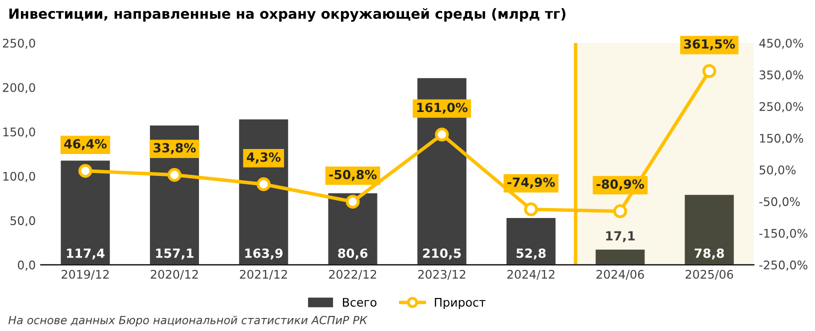 Image resolution: width=815 pixels, height=331 pixels. I want to click on x-tick-label: 2025/06, so click(710, 275).